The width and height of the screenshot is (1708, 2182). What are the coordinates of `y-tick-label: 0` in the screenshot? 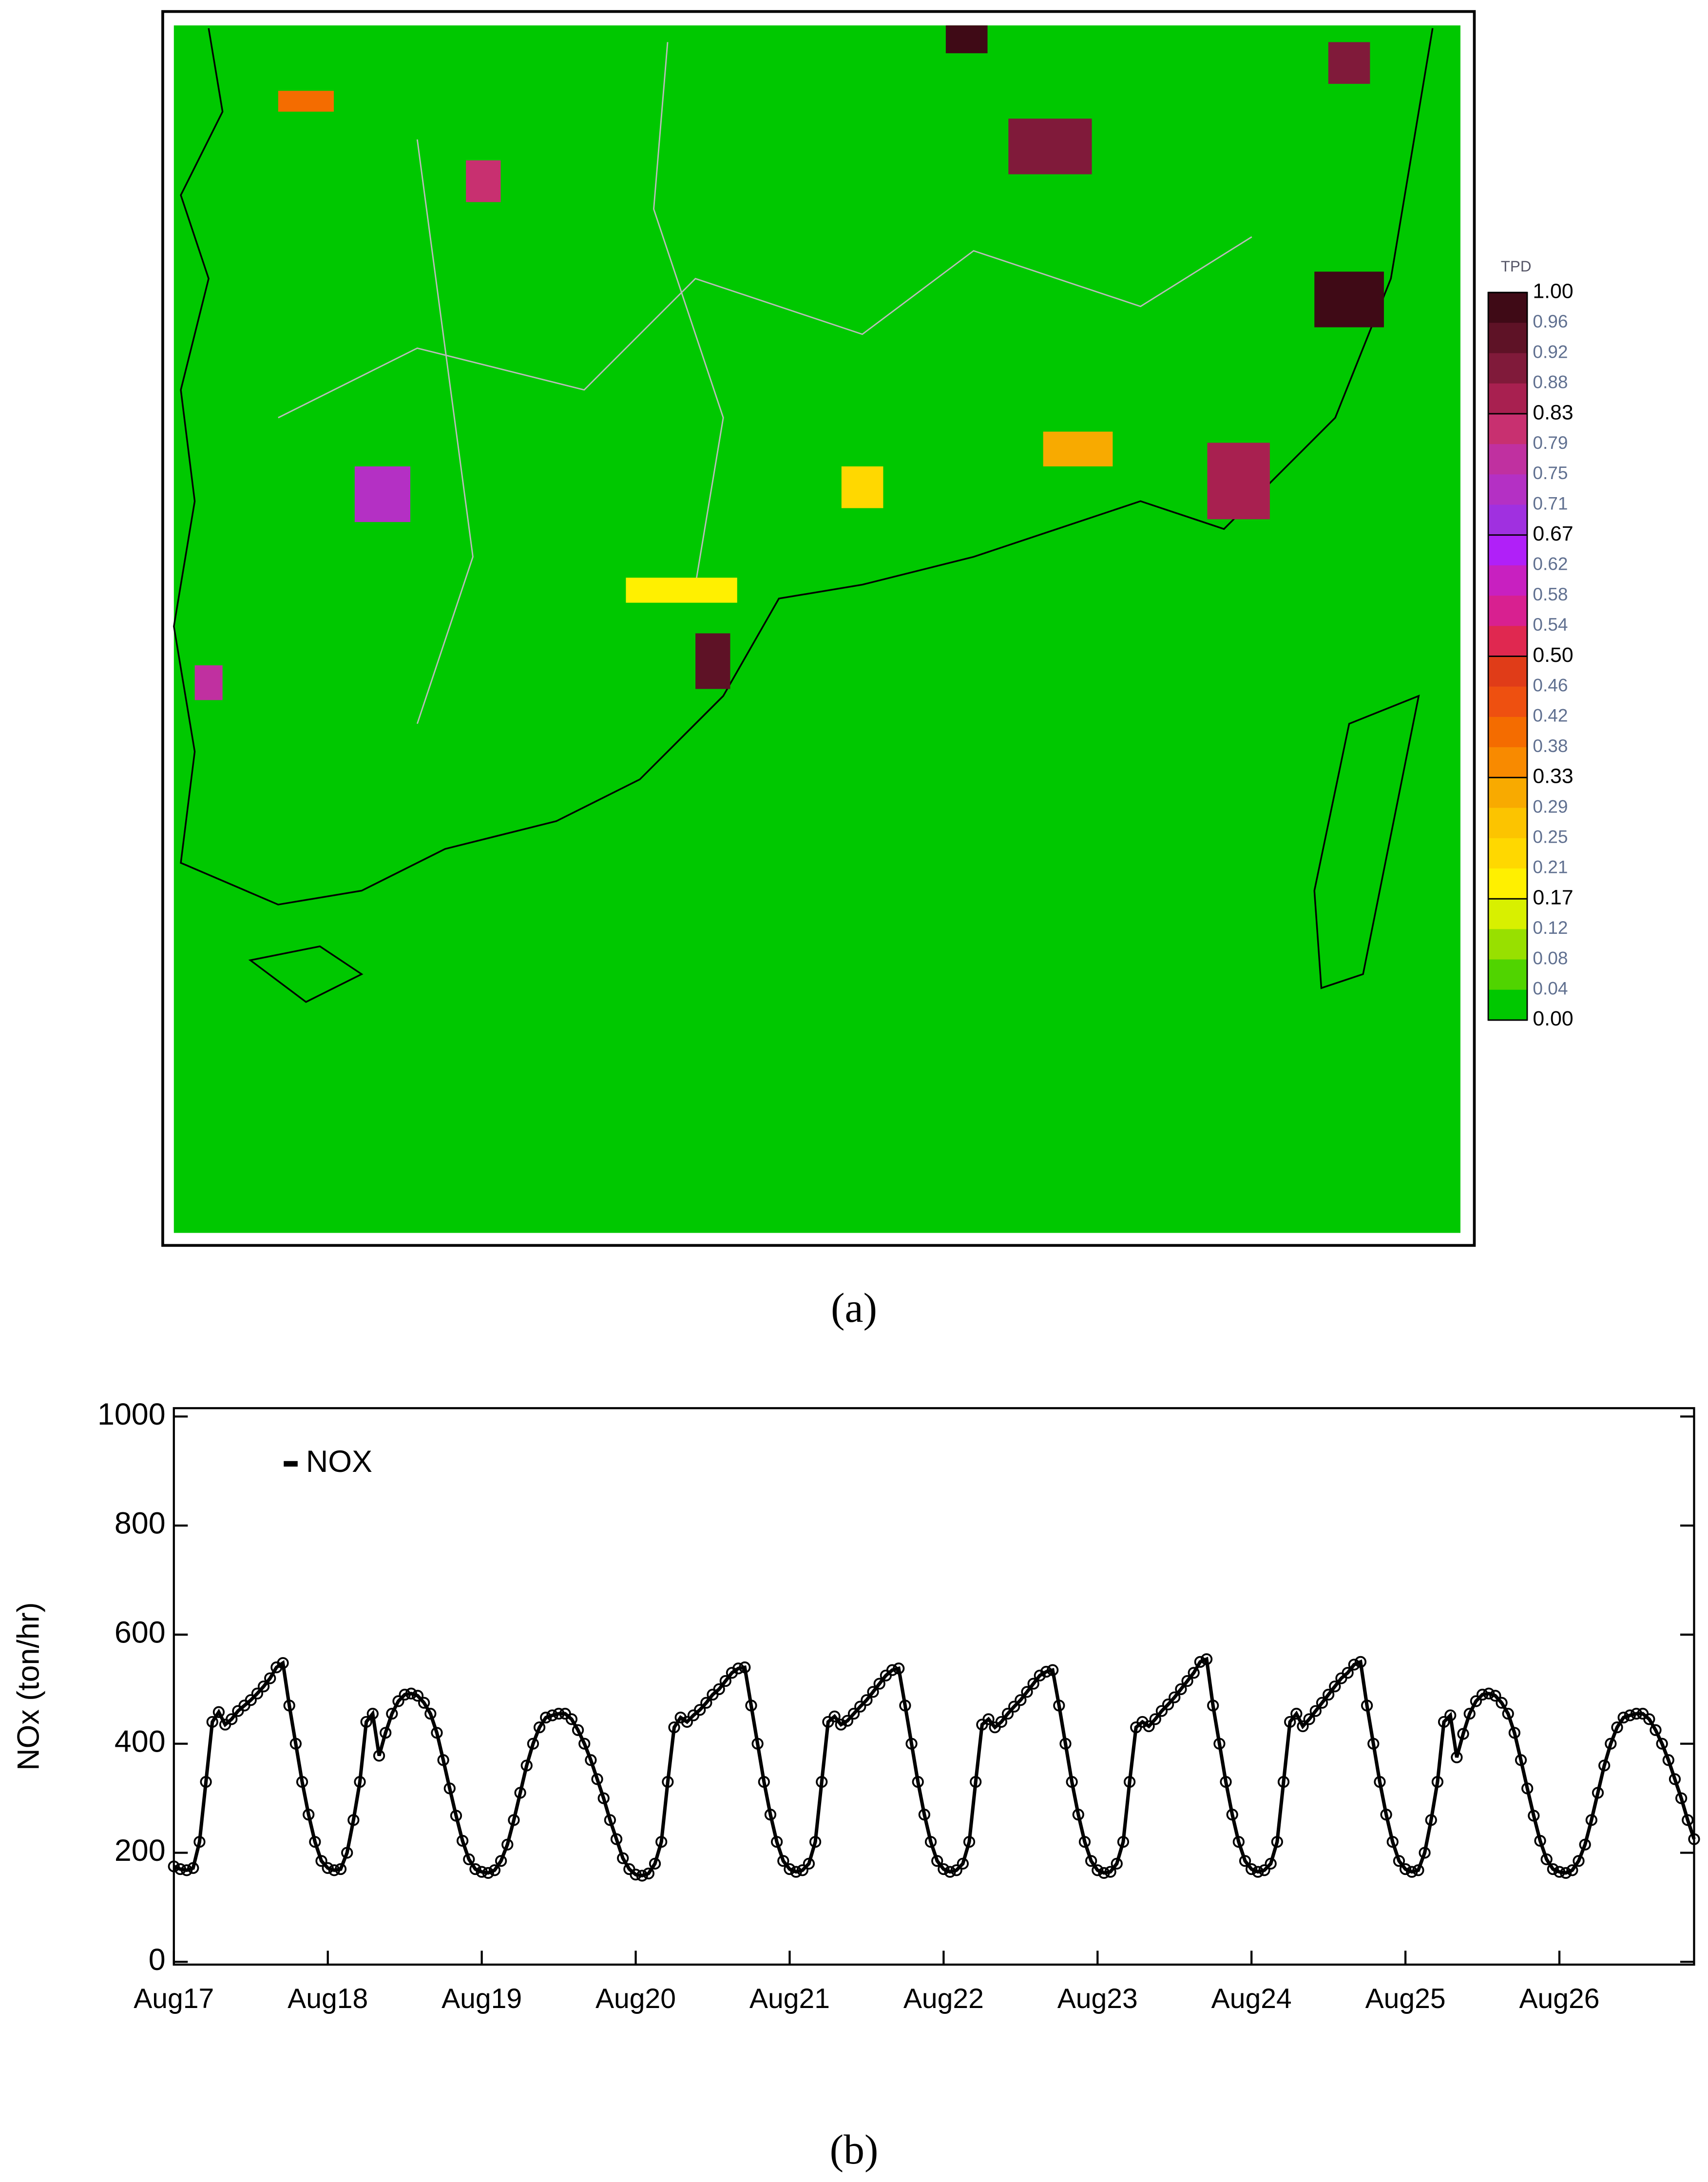 It's located at (157, 1960).